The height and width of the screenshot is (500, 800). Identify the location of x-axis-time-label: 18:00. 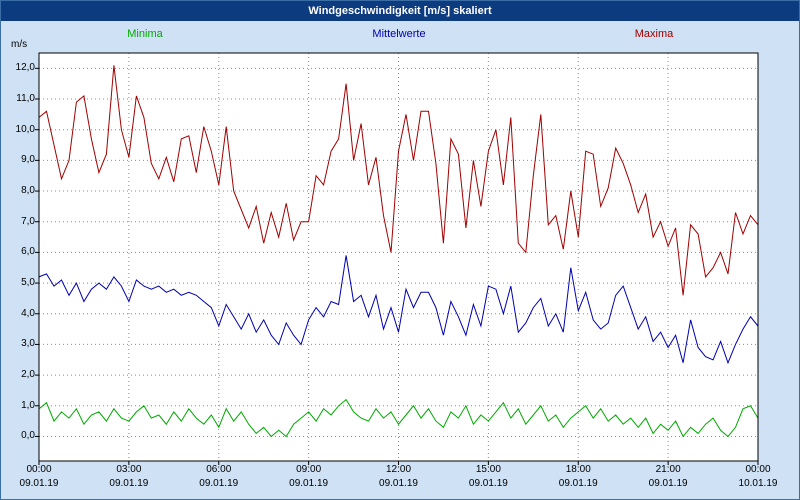
(578, 469).